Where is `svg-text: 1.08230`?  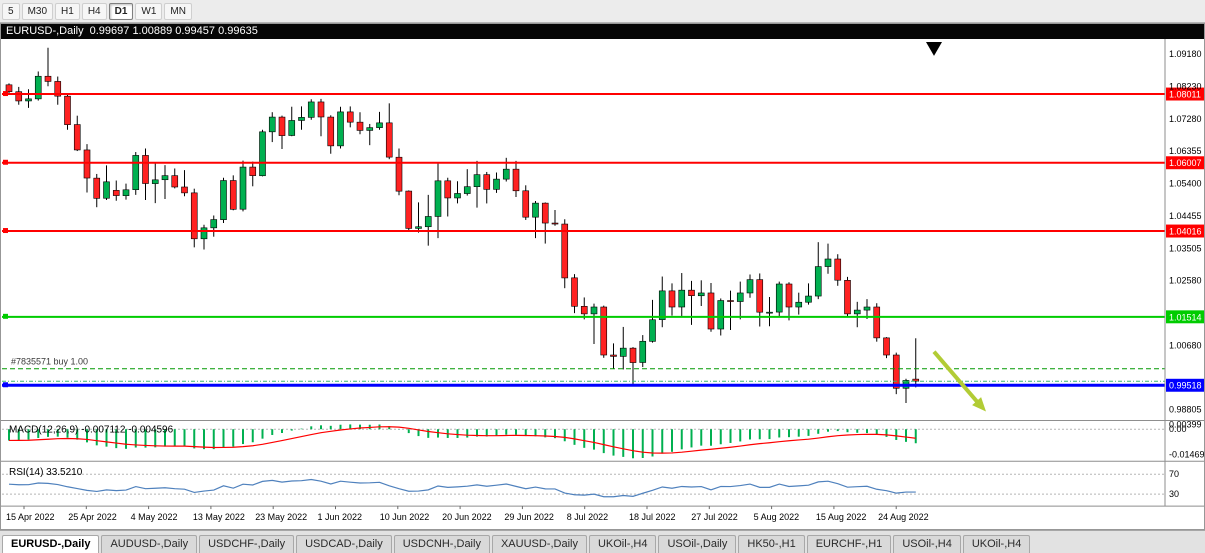 svg-text: 1.08230 is located at coordinates (1185, 87).